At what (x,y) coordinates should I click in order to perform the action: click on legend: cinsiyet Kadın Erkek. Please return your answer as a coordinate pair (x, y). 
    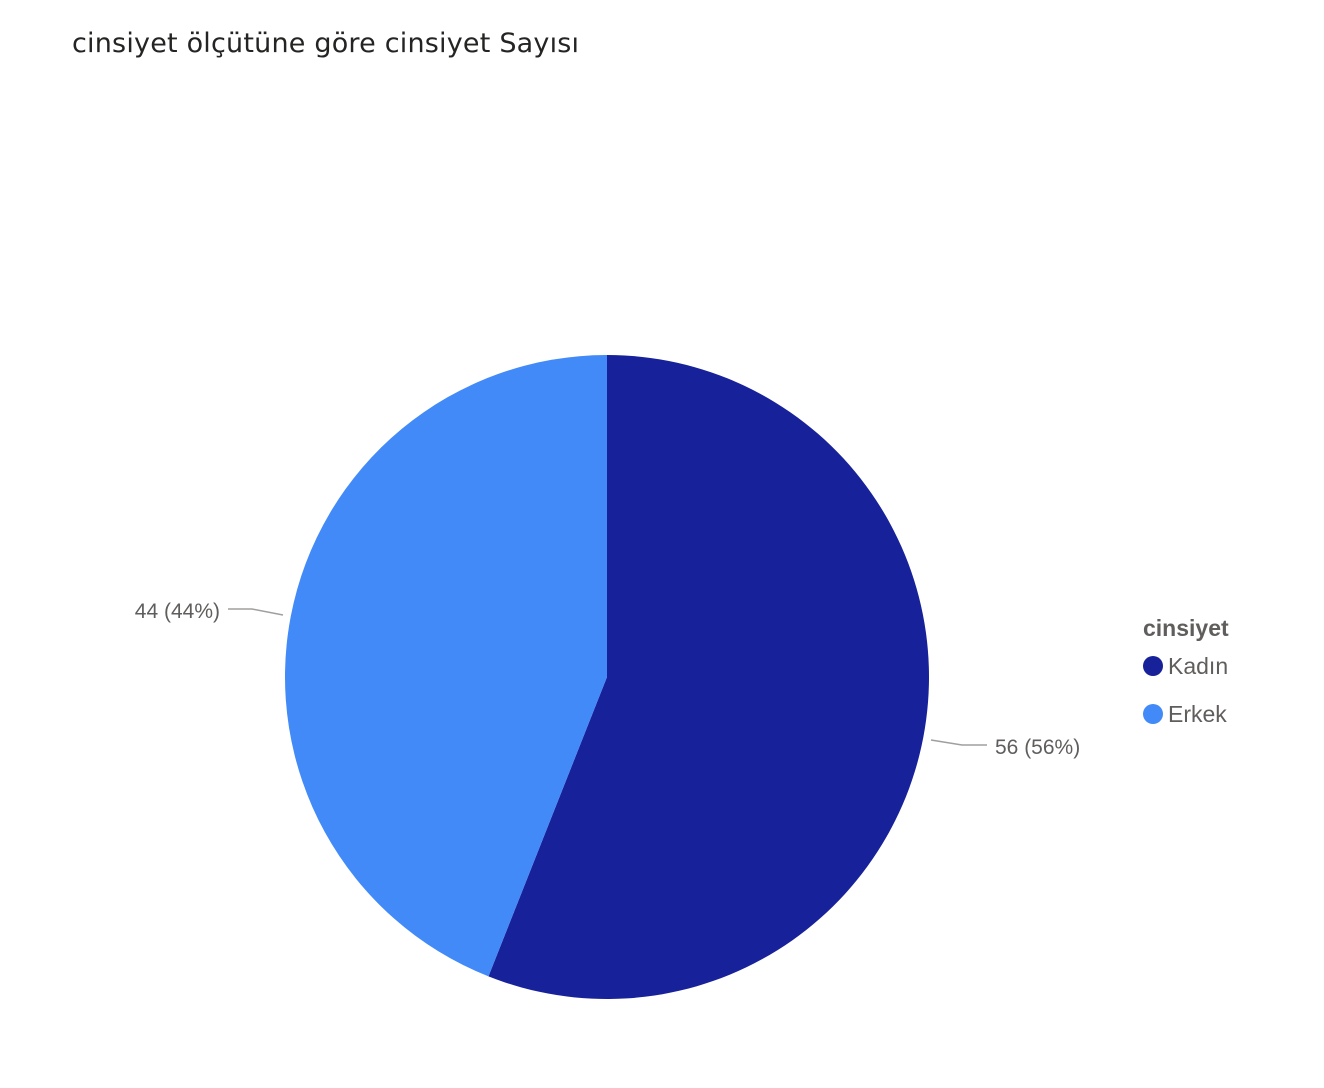
    Looking at the image, I should click on (1186, 682).